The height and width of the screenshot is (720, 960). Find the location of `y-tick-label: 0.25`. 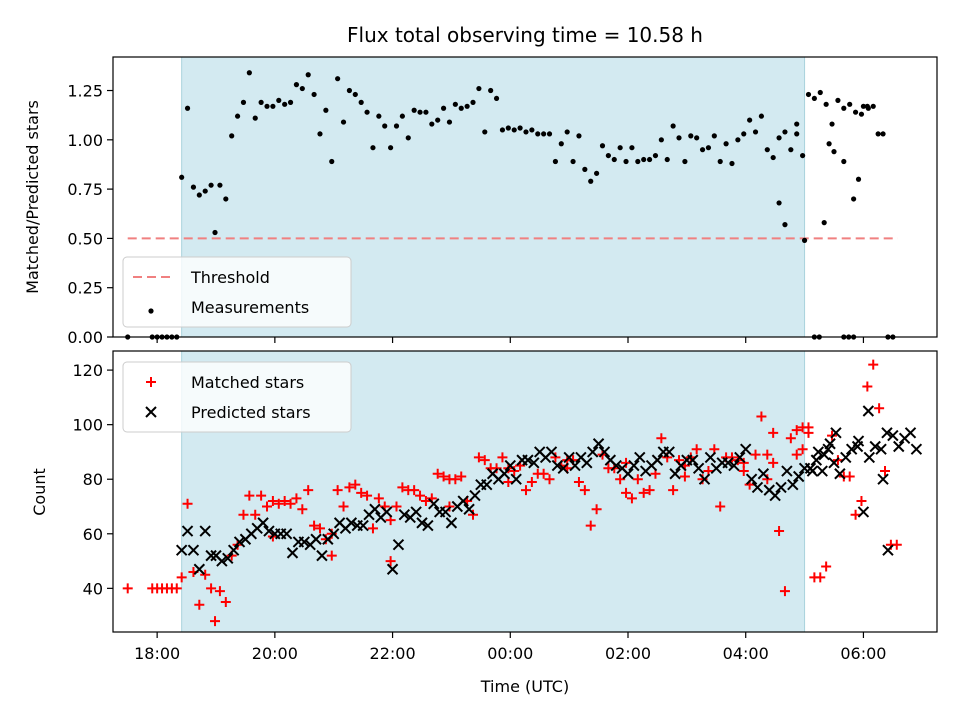

y-tick-label: 0.25 is located at coordinates (85, 288).